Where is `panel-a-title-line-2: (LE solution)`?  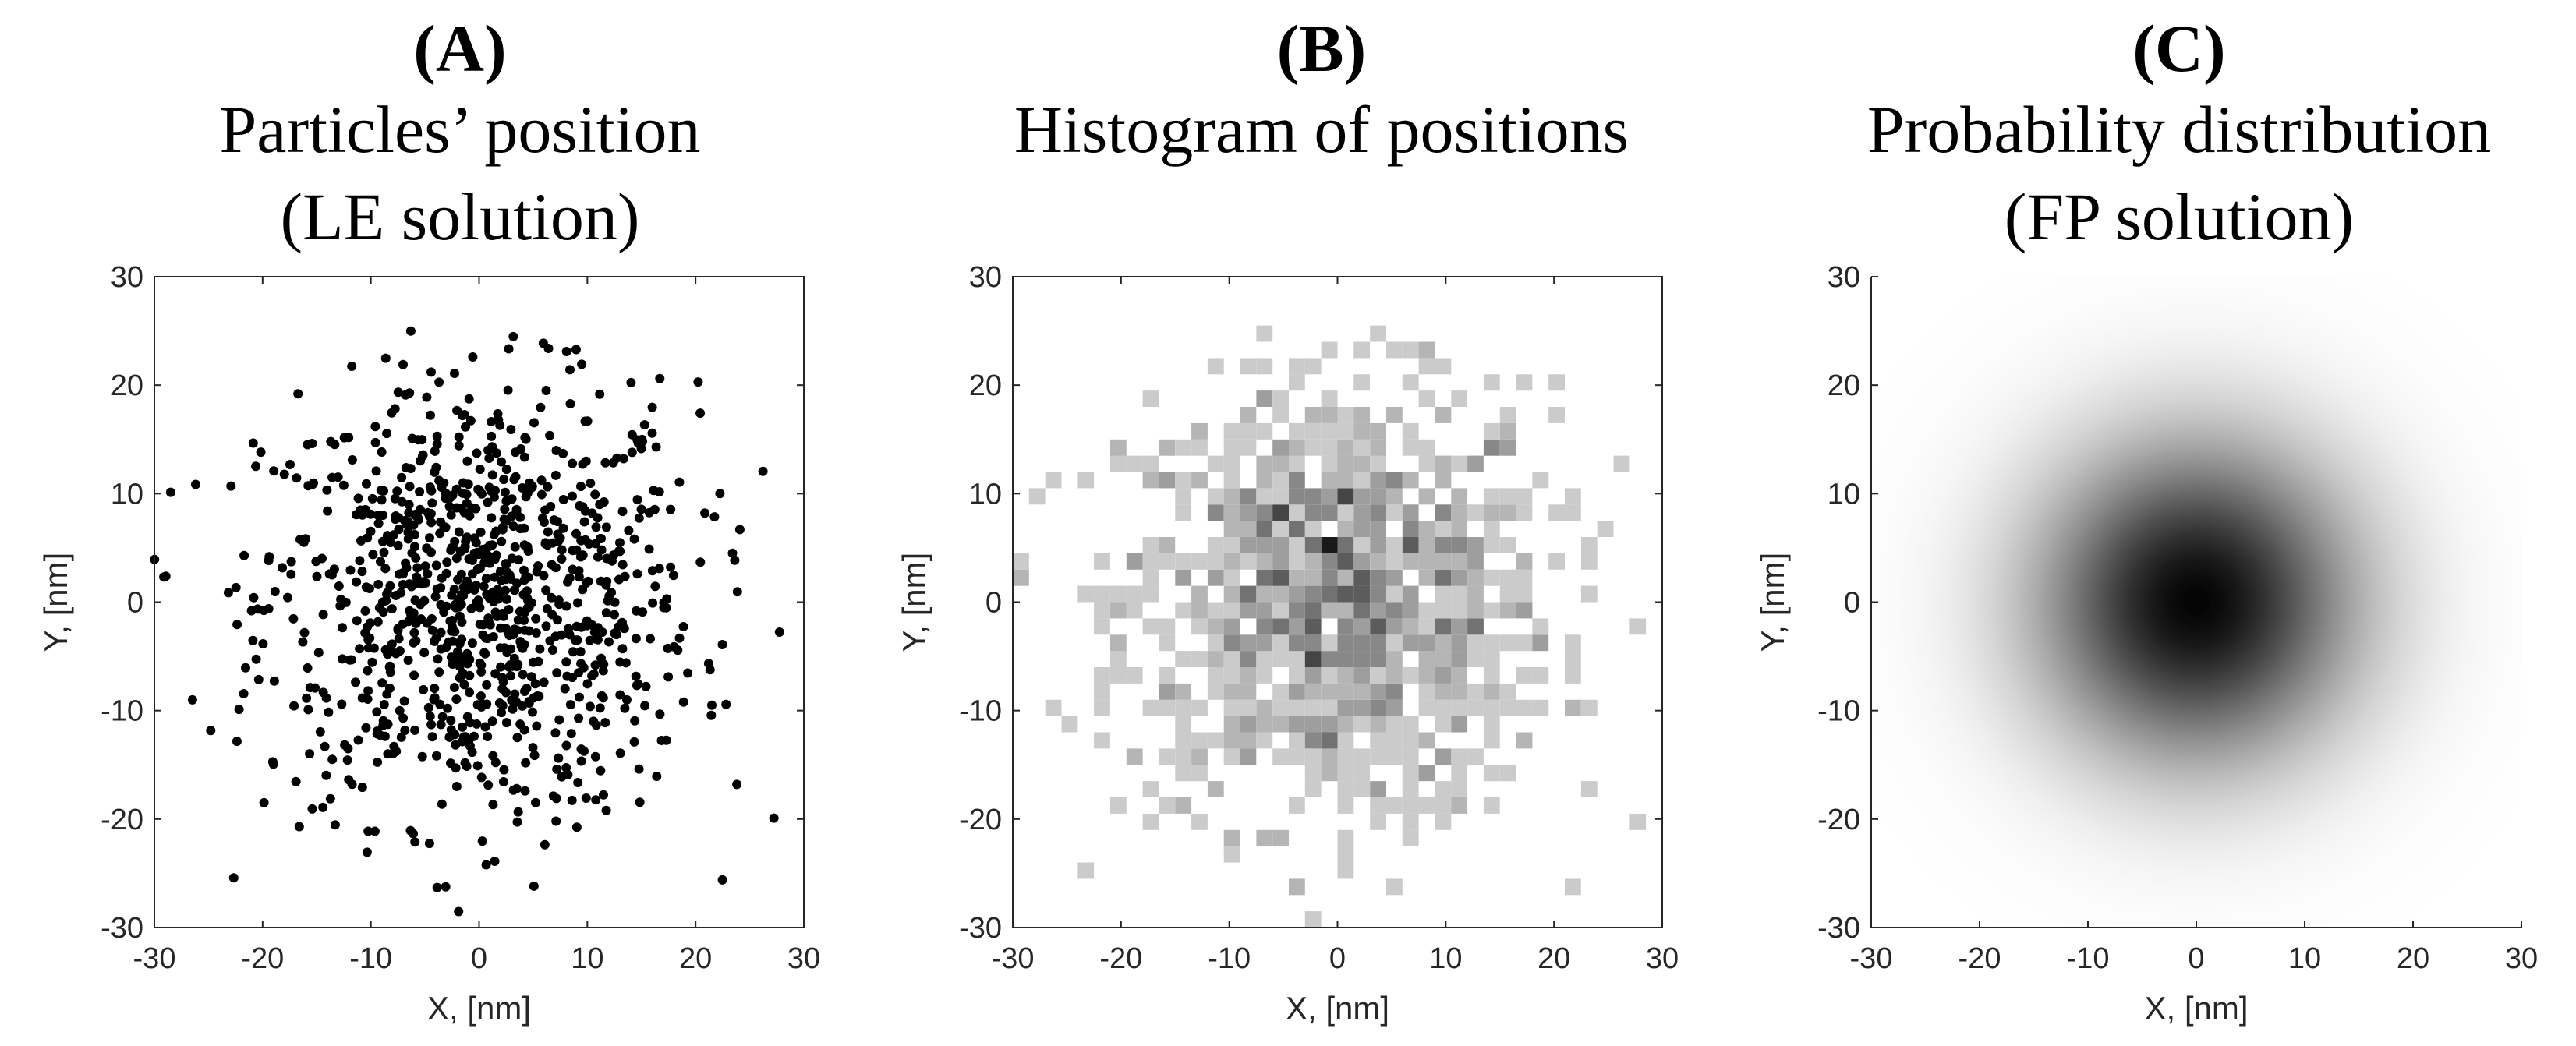
panel-a-title-line-2: (LE solution) is located at coordinates (460, 216).